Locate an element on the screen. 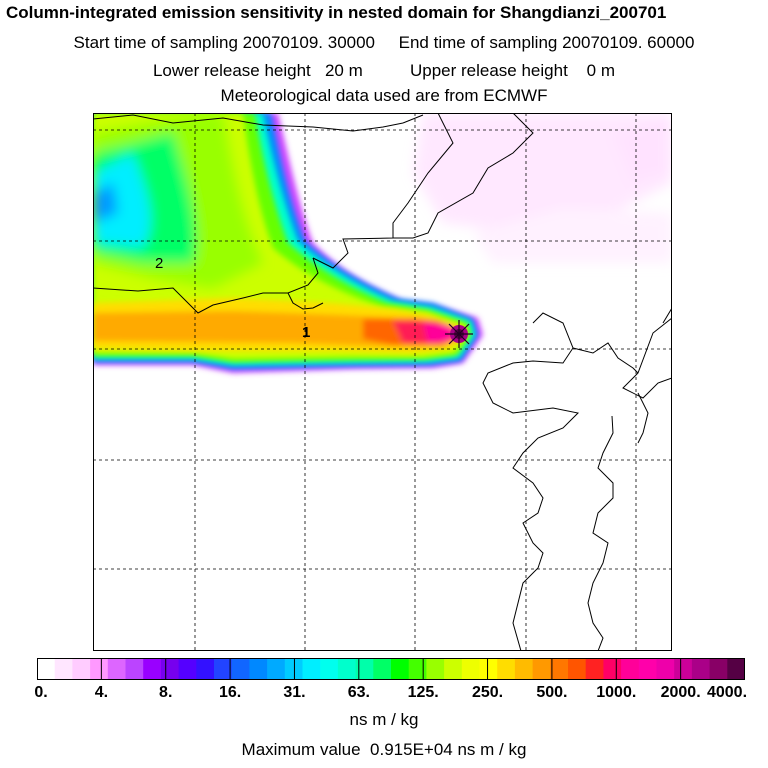 The width and height of the screenshot is (768, 768). trajectory-label-2: 2 is located at coordinates (159, 263).